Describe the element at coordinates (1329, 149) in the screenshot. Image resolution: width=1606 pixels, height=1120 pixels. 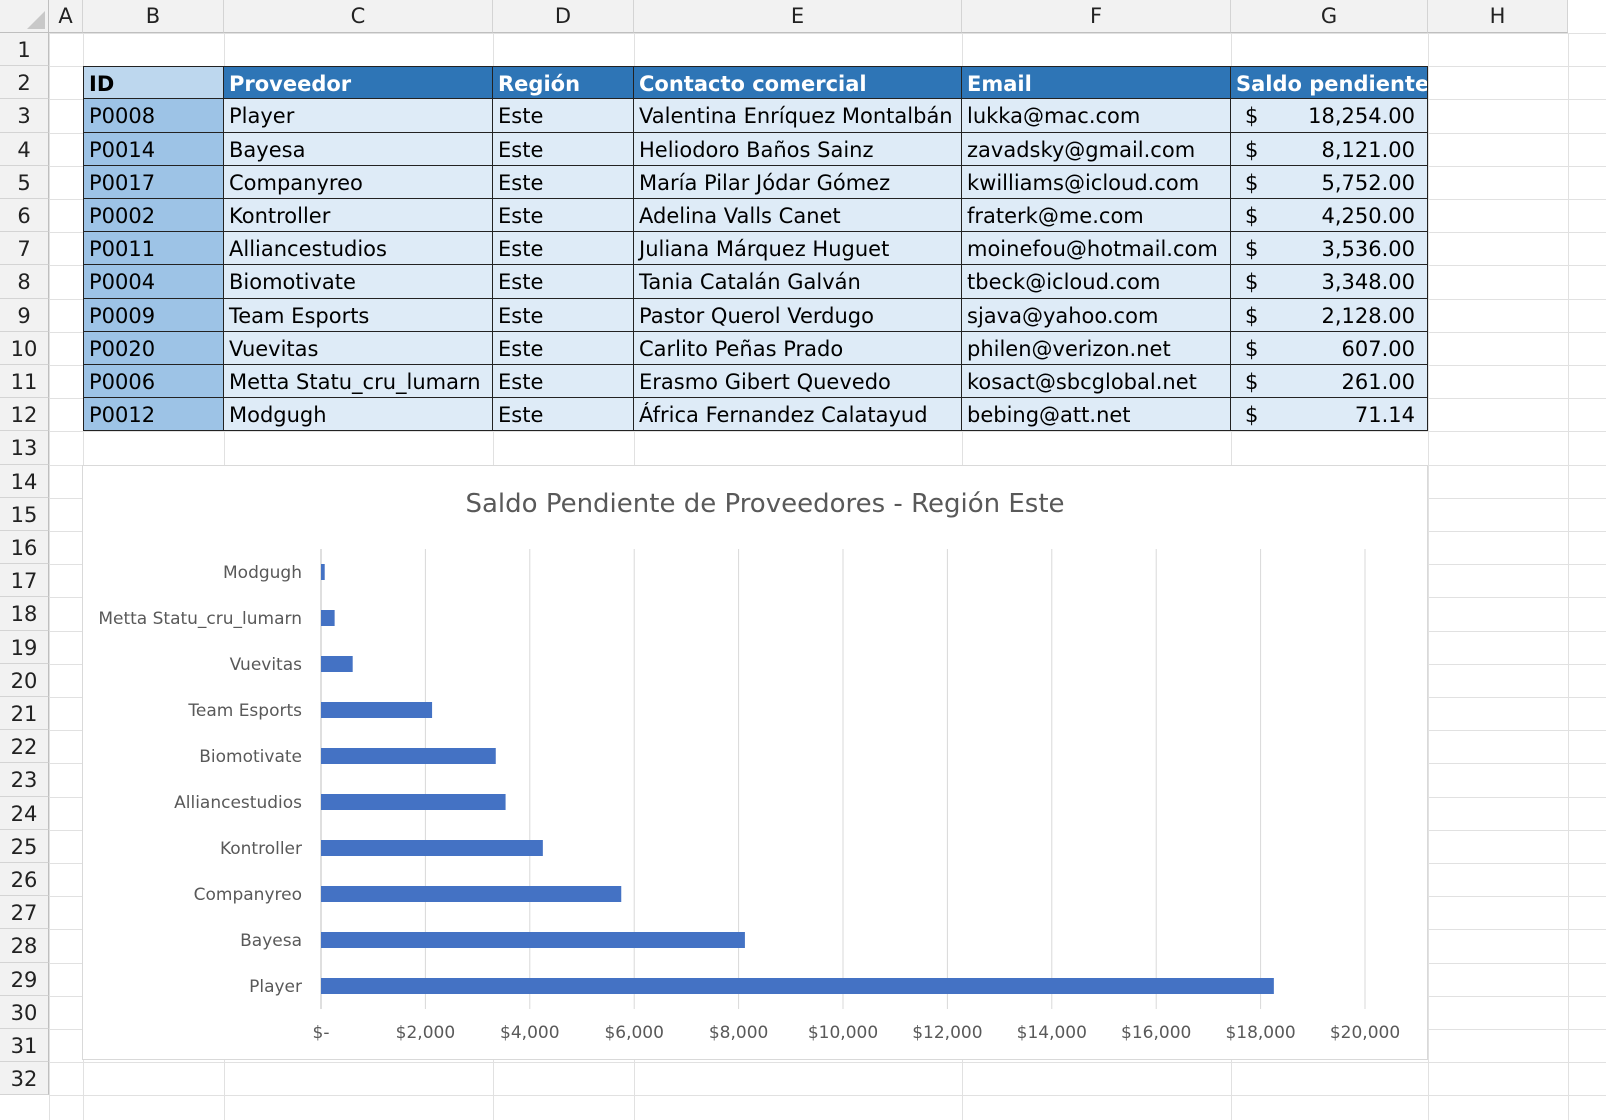
I see `cell-saldo: $8,121.00` at that location.